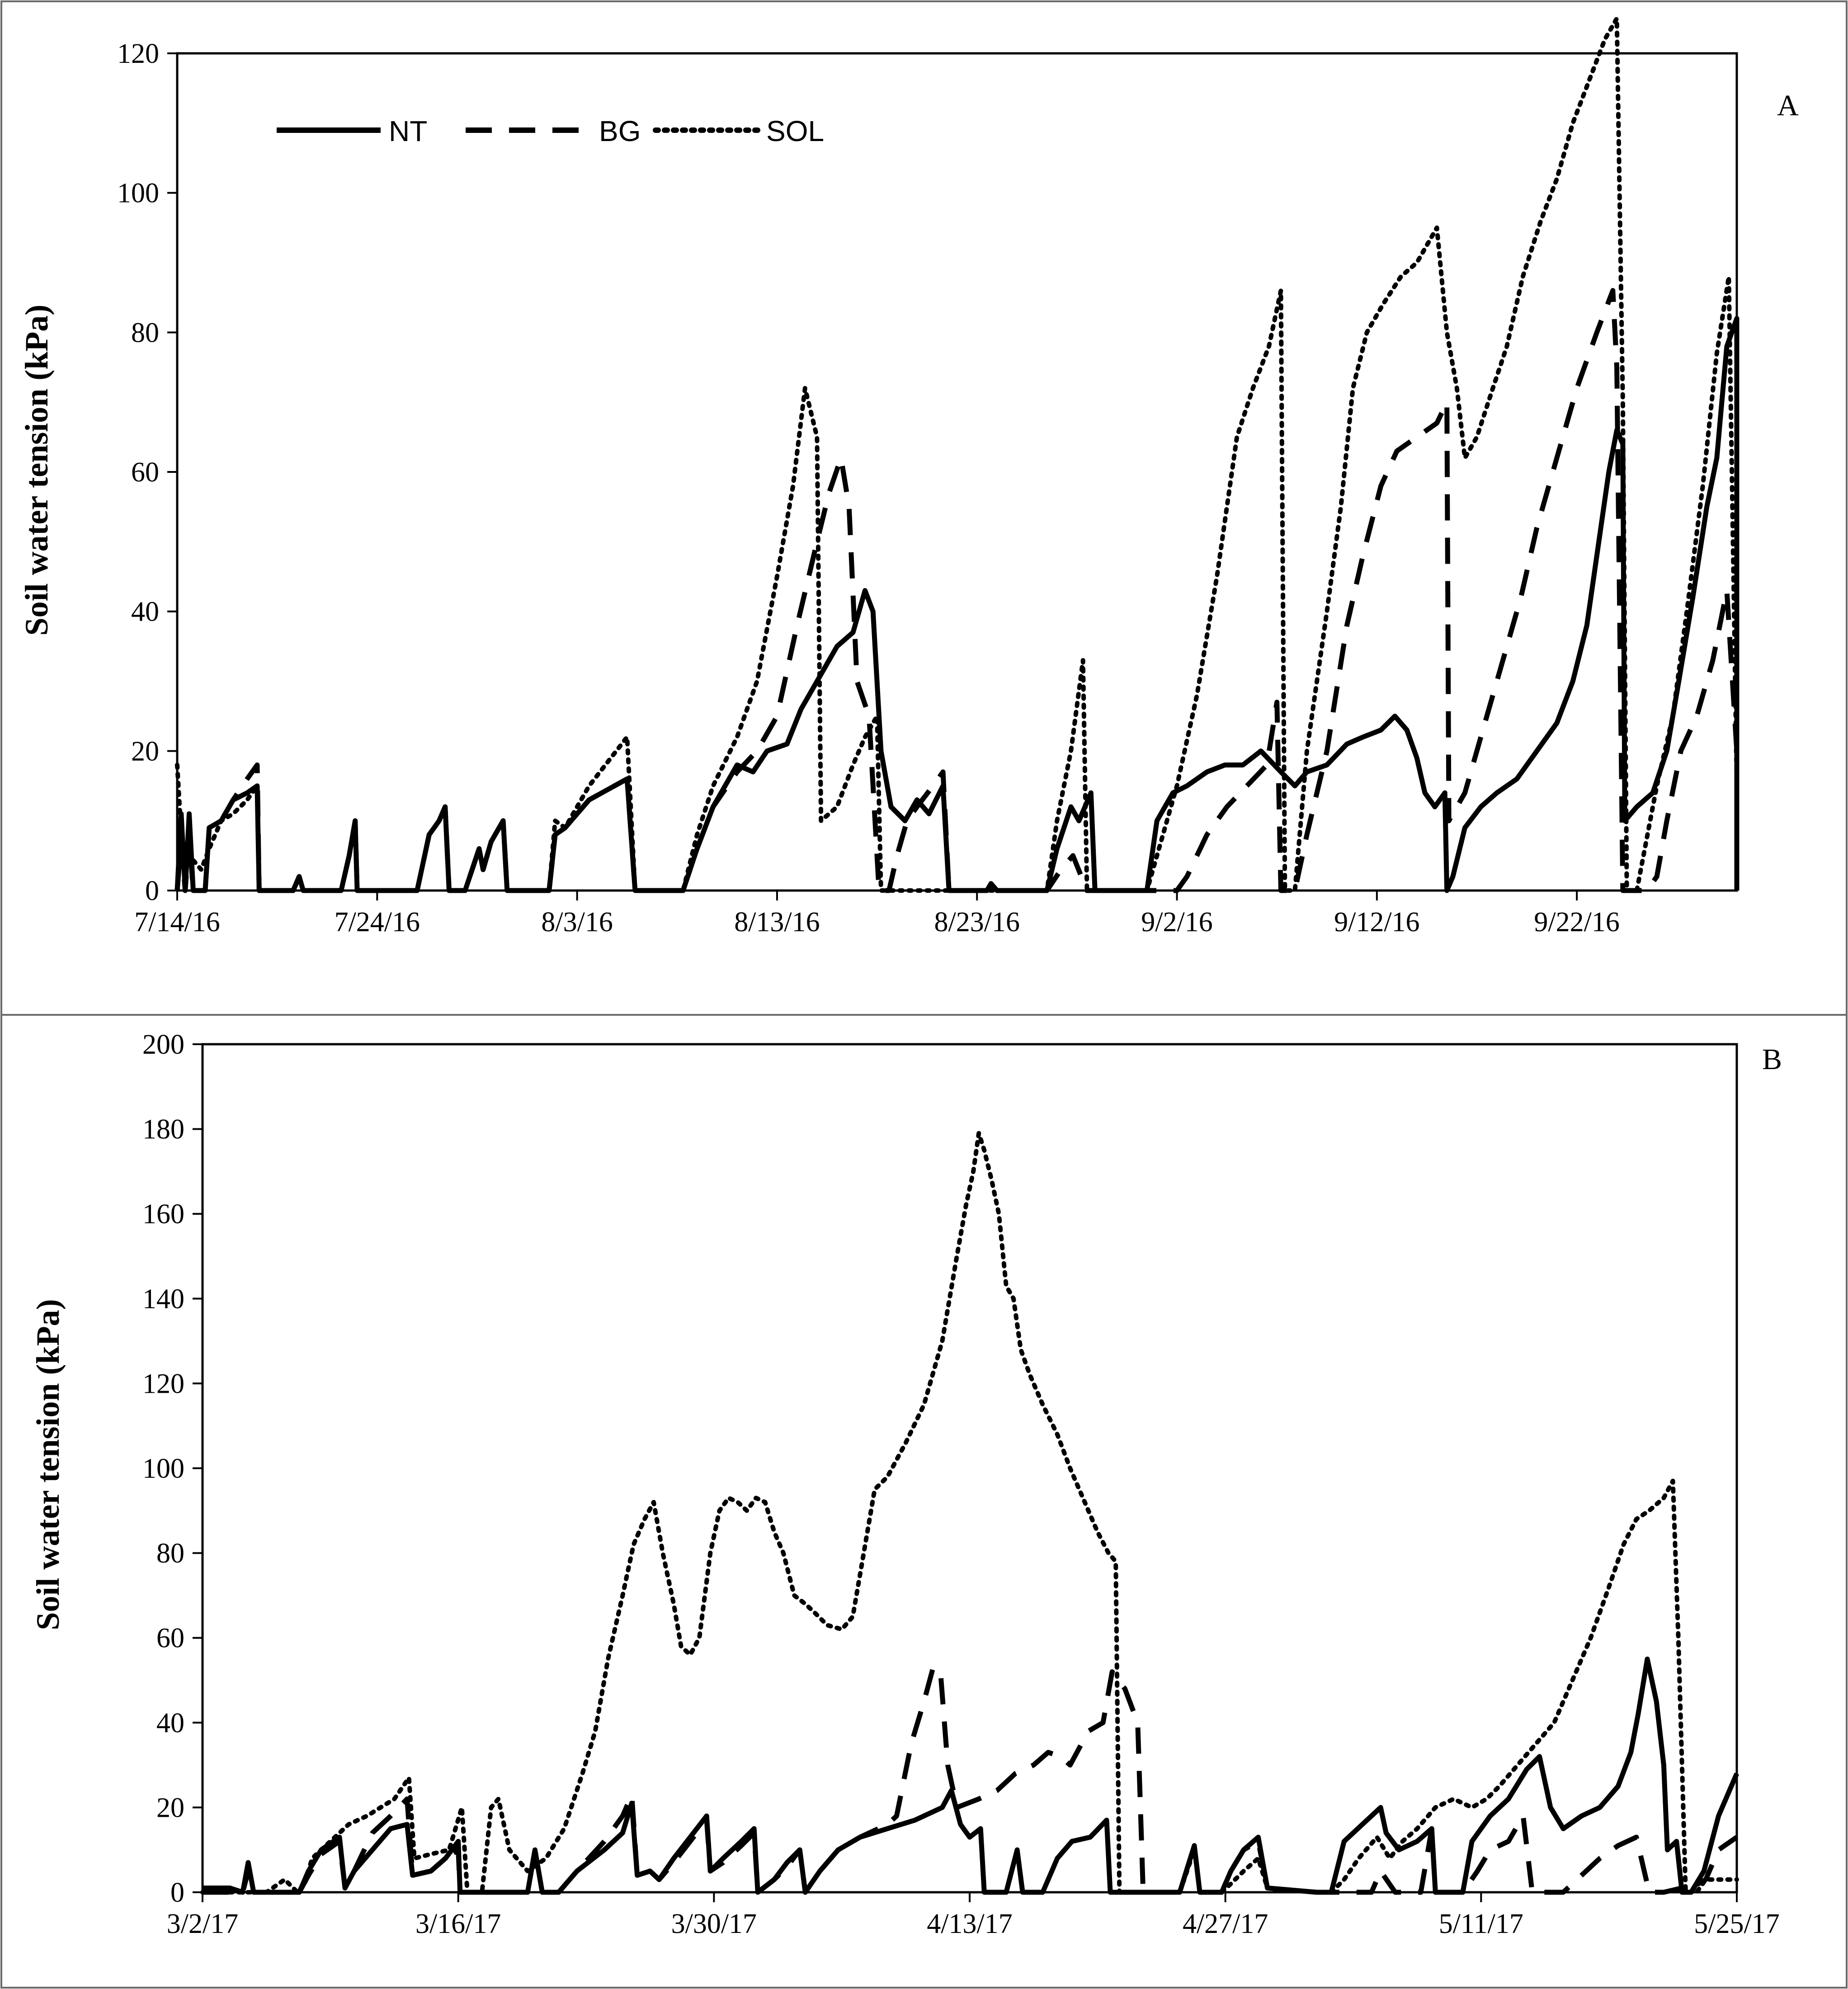 Image resolution: width=1848 pixels, height=1989 pixels. What do you see at coordinates (1225, 1924) in the screenshot?
I see `panel-b-xtick-label: 4/27/17` at bounding box center [1225, 1924].